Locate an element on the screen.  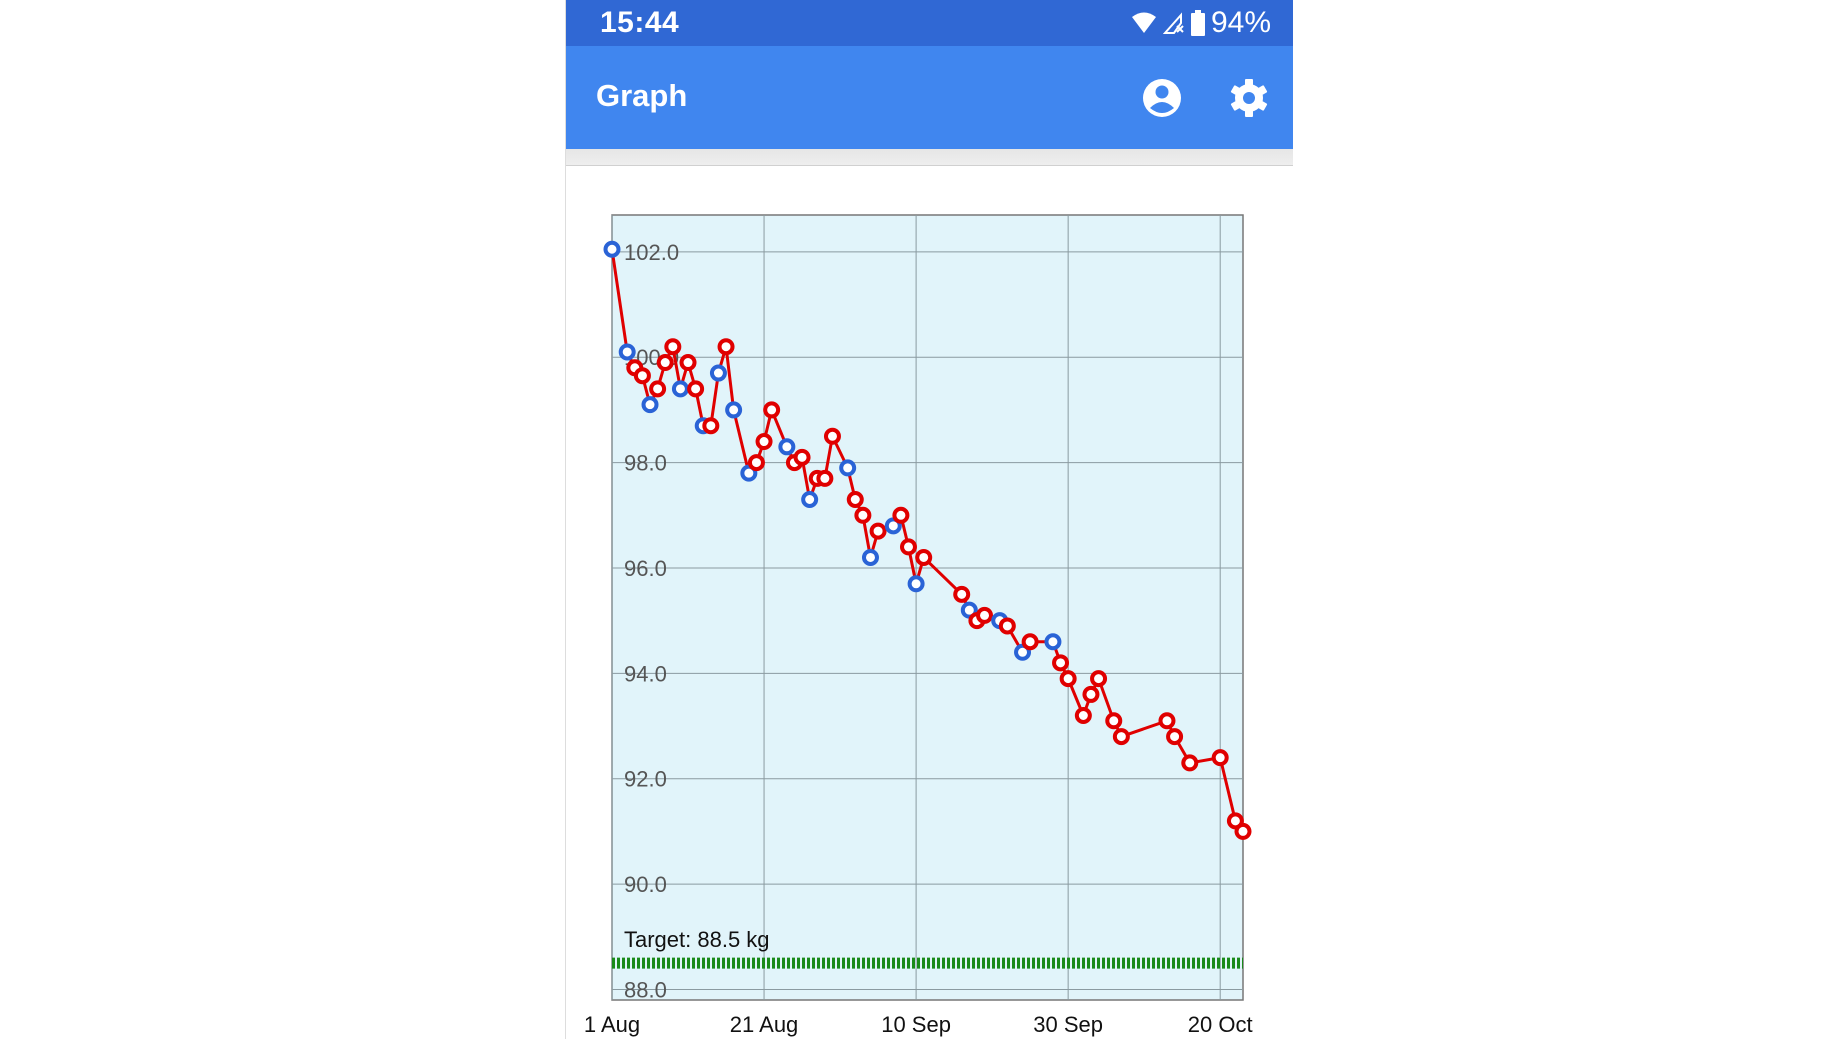
wifi-icon is located at coordinates (1143, 22).